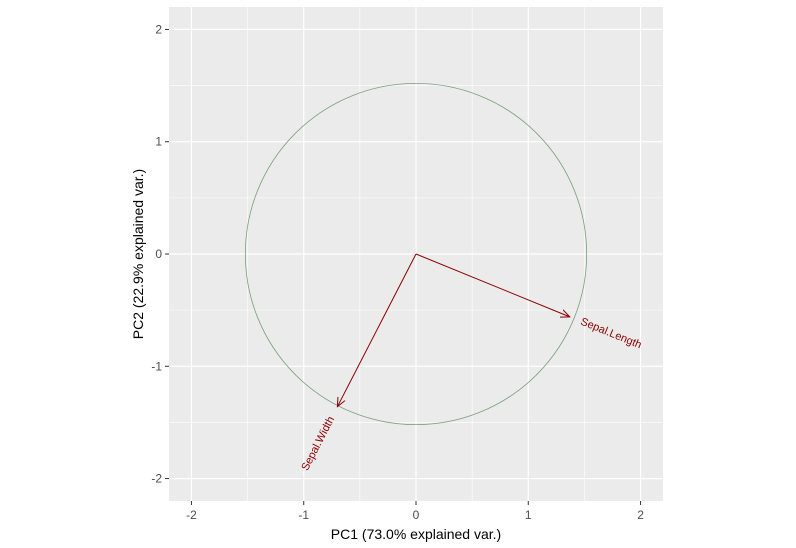  Describe the element at coordinates (191, 515) in the screenshot. I see `x-tick-label: -2` at that location.